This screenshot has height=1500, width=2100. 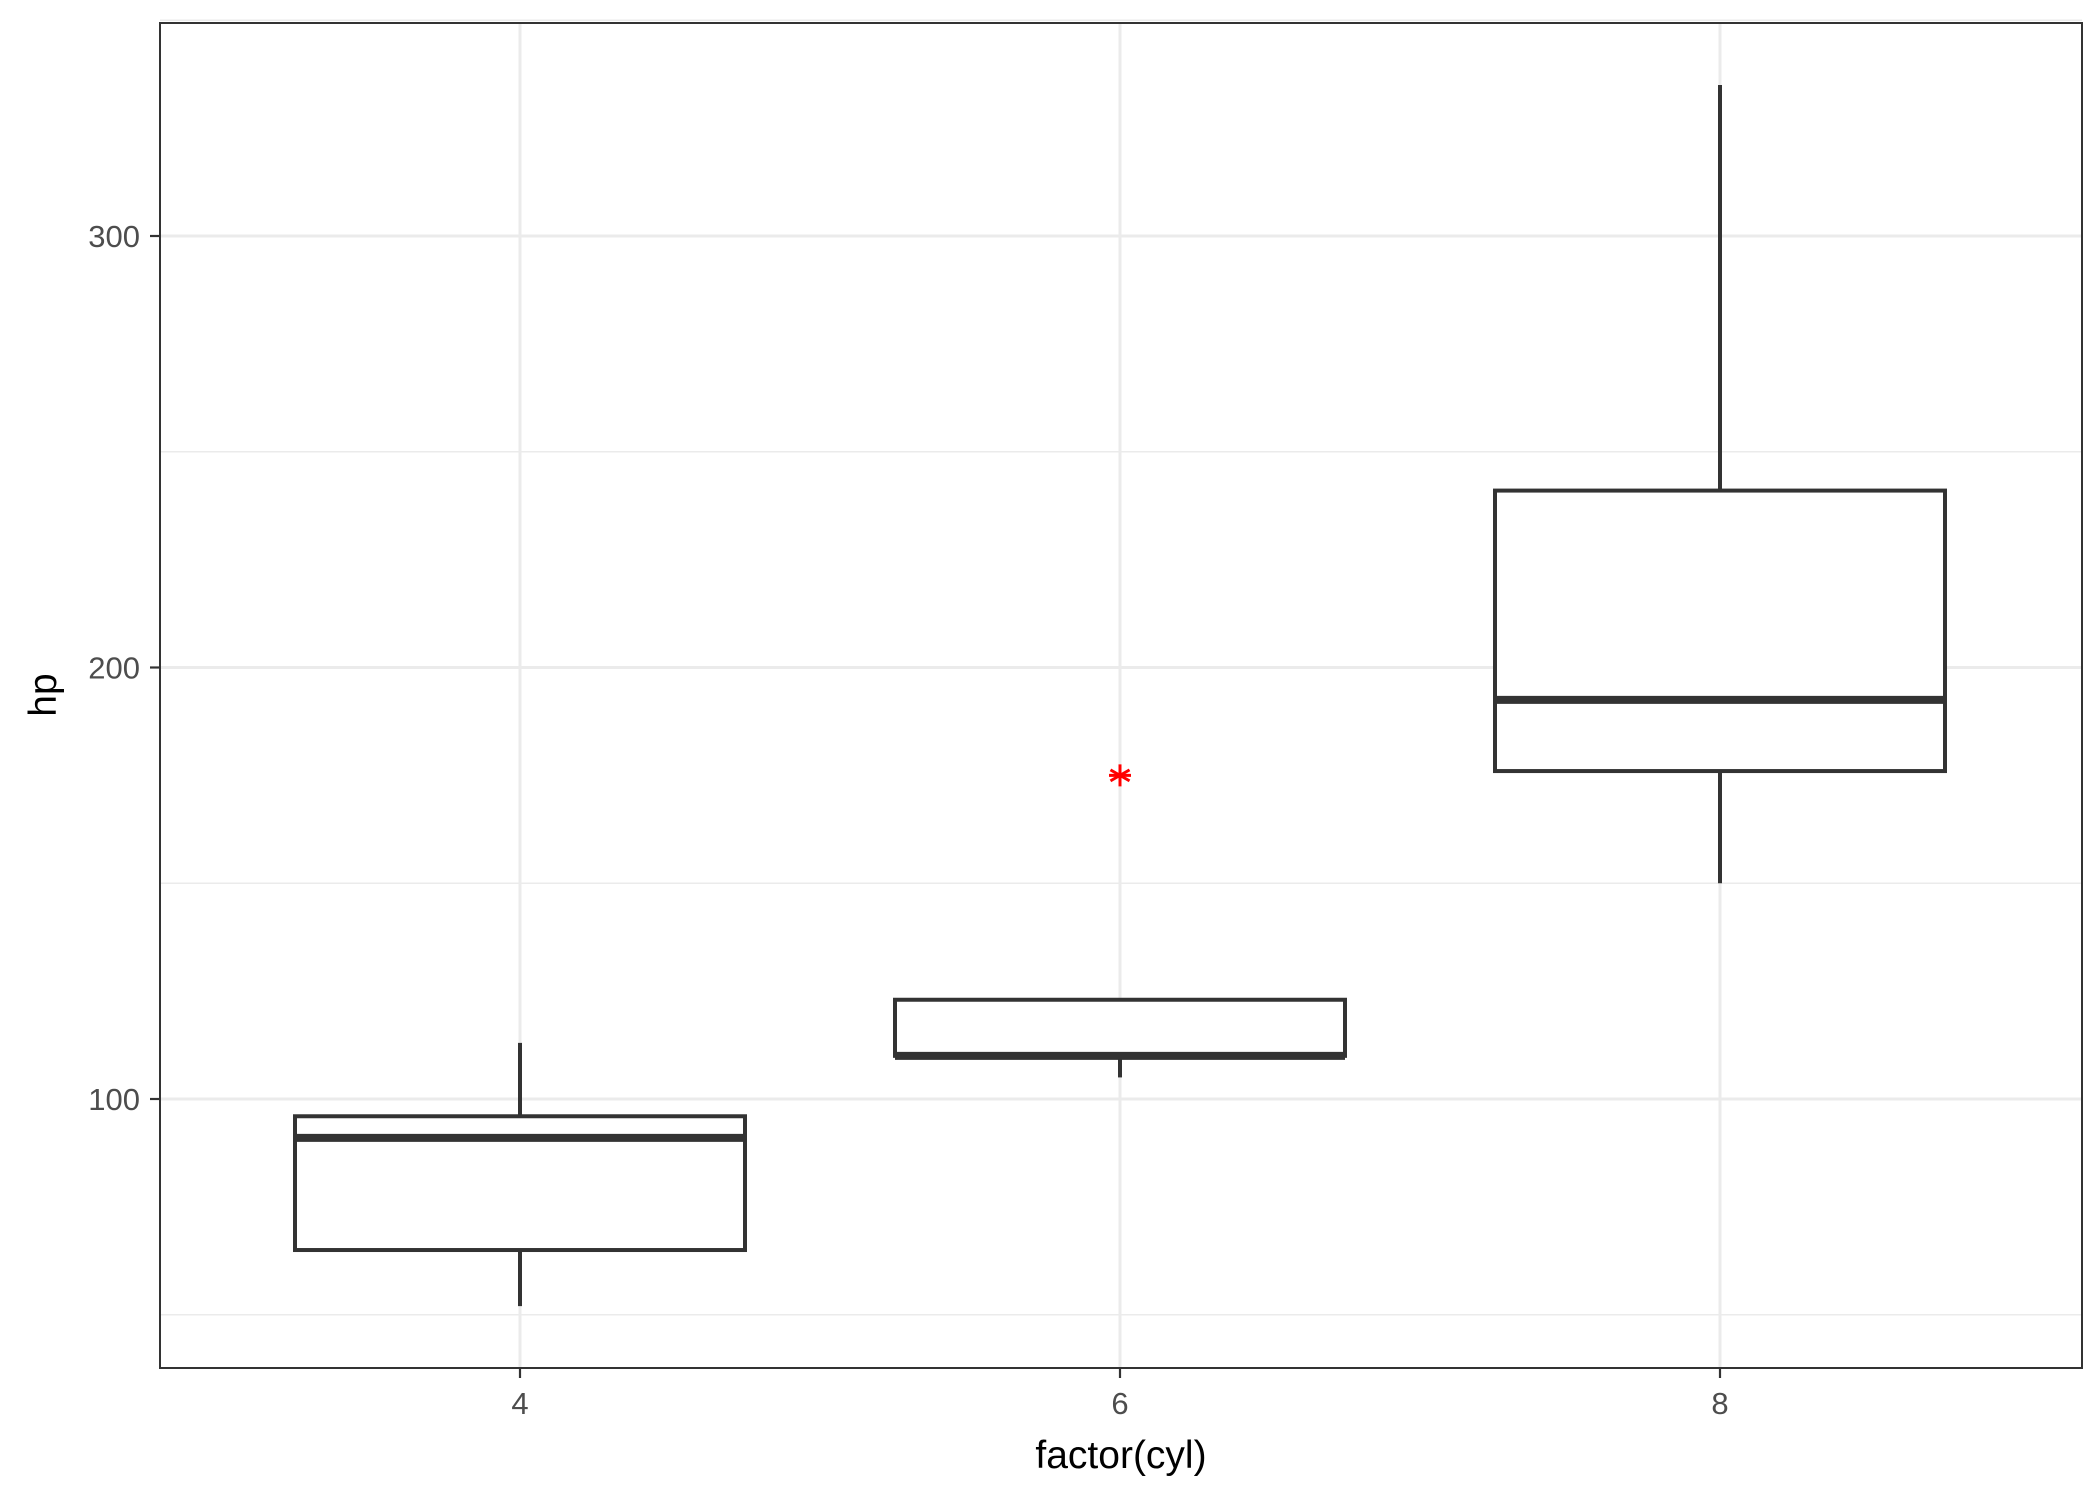 What do you see at coordinates (114, 236) in the screenshot?
I see `y-tick-label: 300` at bounding box center [114, 236].